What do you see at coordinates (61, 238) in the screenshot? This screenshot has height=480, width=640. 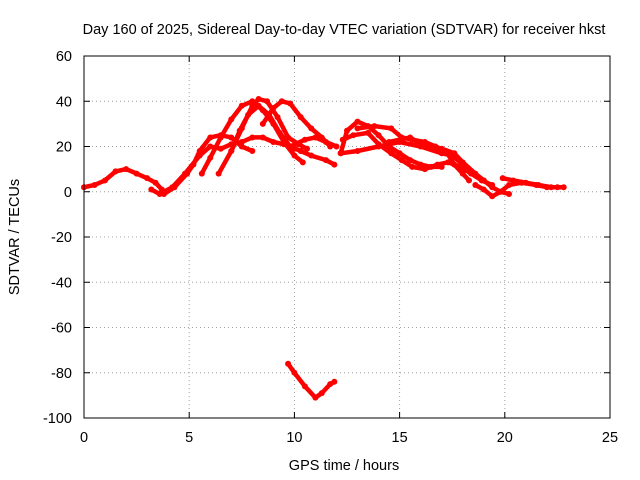 I see `y-tick-label: -20` at bounding box center [61, 238].